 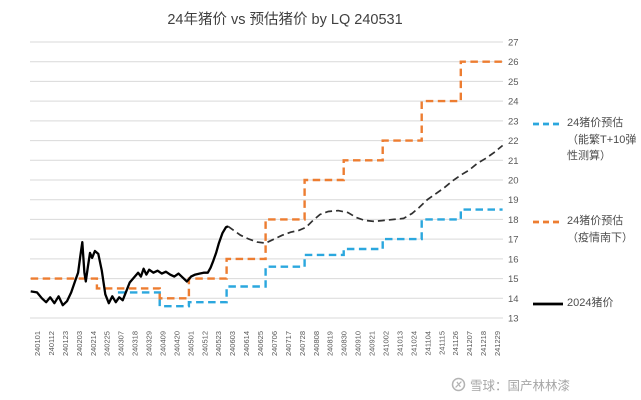 What do you see at coordinates (600, 229) in the screenshot?
I see `legend-label: 24猪价预估 （疫情南下）` at bounding box center [600, 229].